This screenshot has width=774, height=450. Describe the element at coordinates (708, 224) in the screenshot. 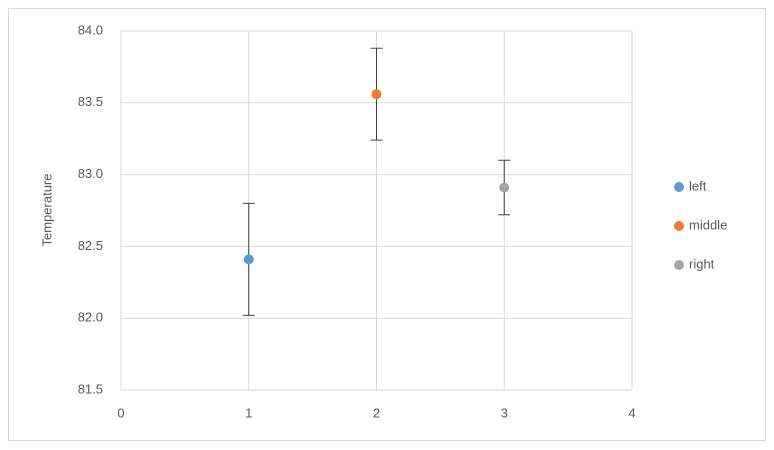

I see `legend-label: middle` at that location.